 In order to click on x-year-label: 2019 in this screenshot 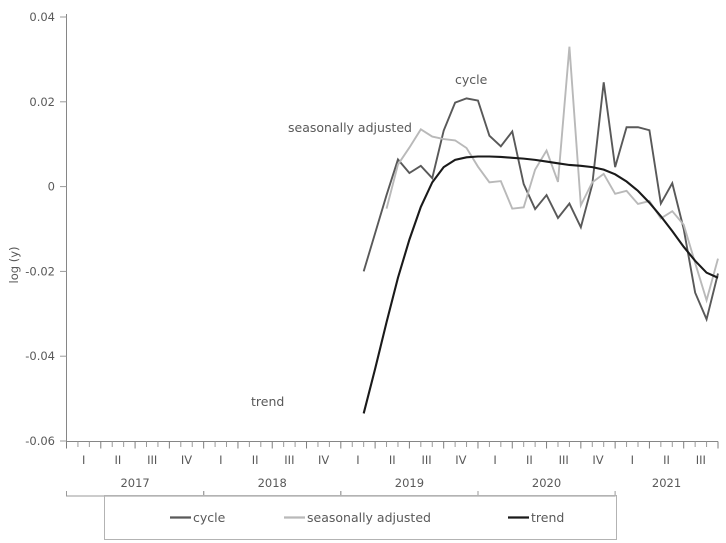, I will do `click(409, 483)`.